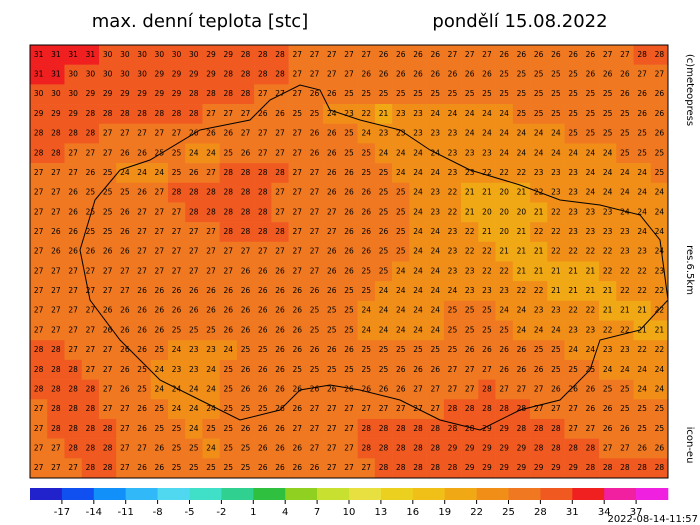 The image size is (700, 525). Describe the element at coordinates (444, 512) in the screenshot. I see `colorbar-label: 19` at that location.